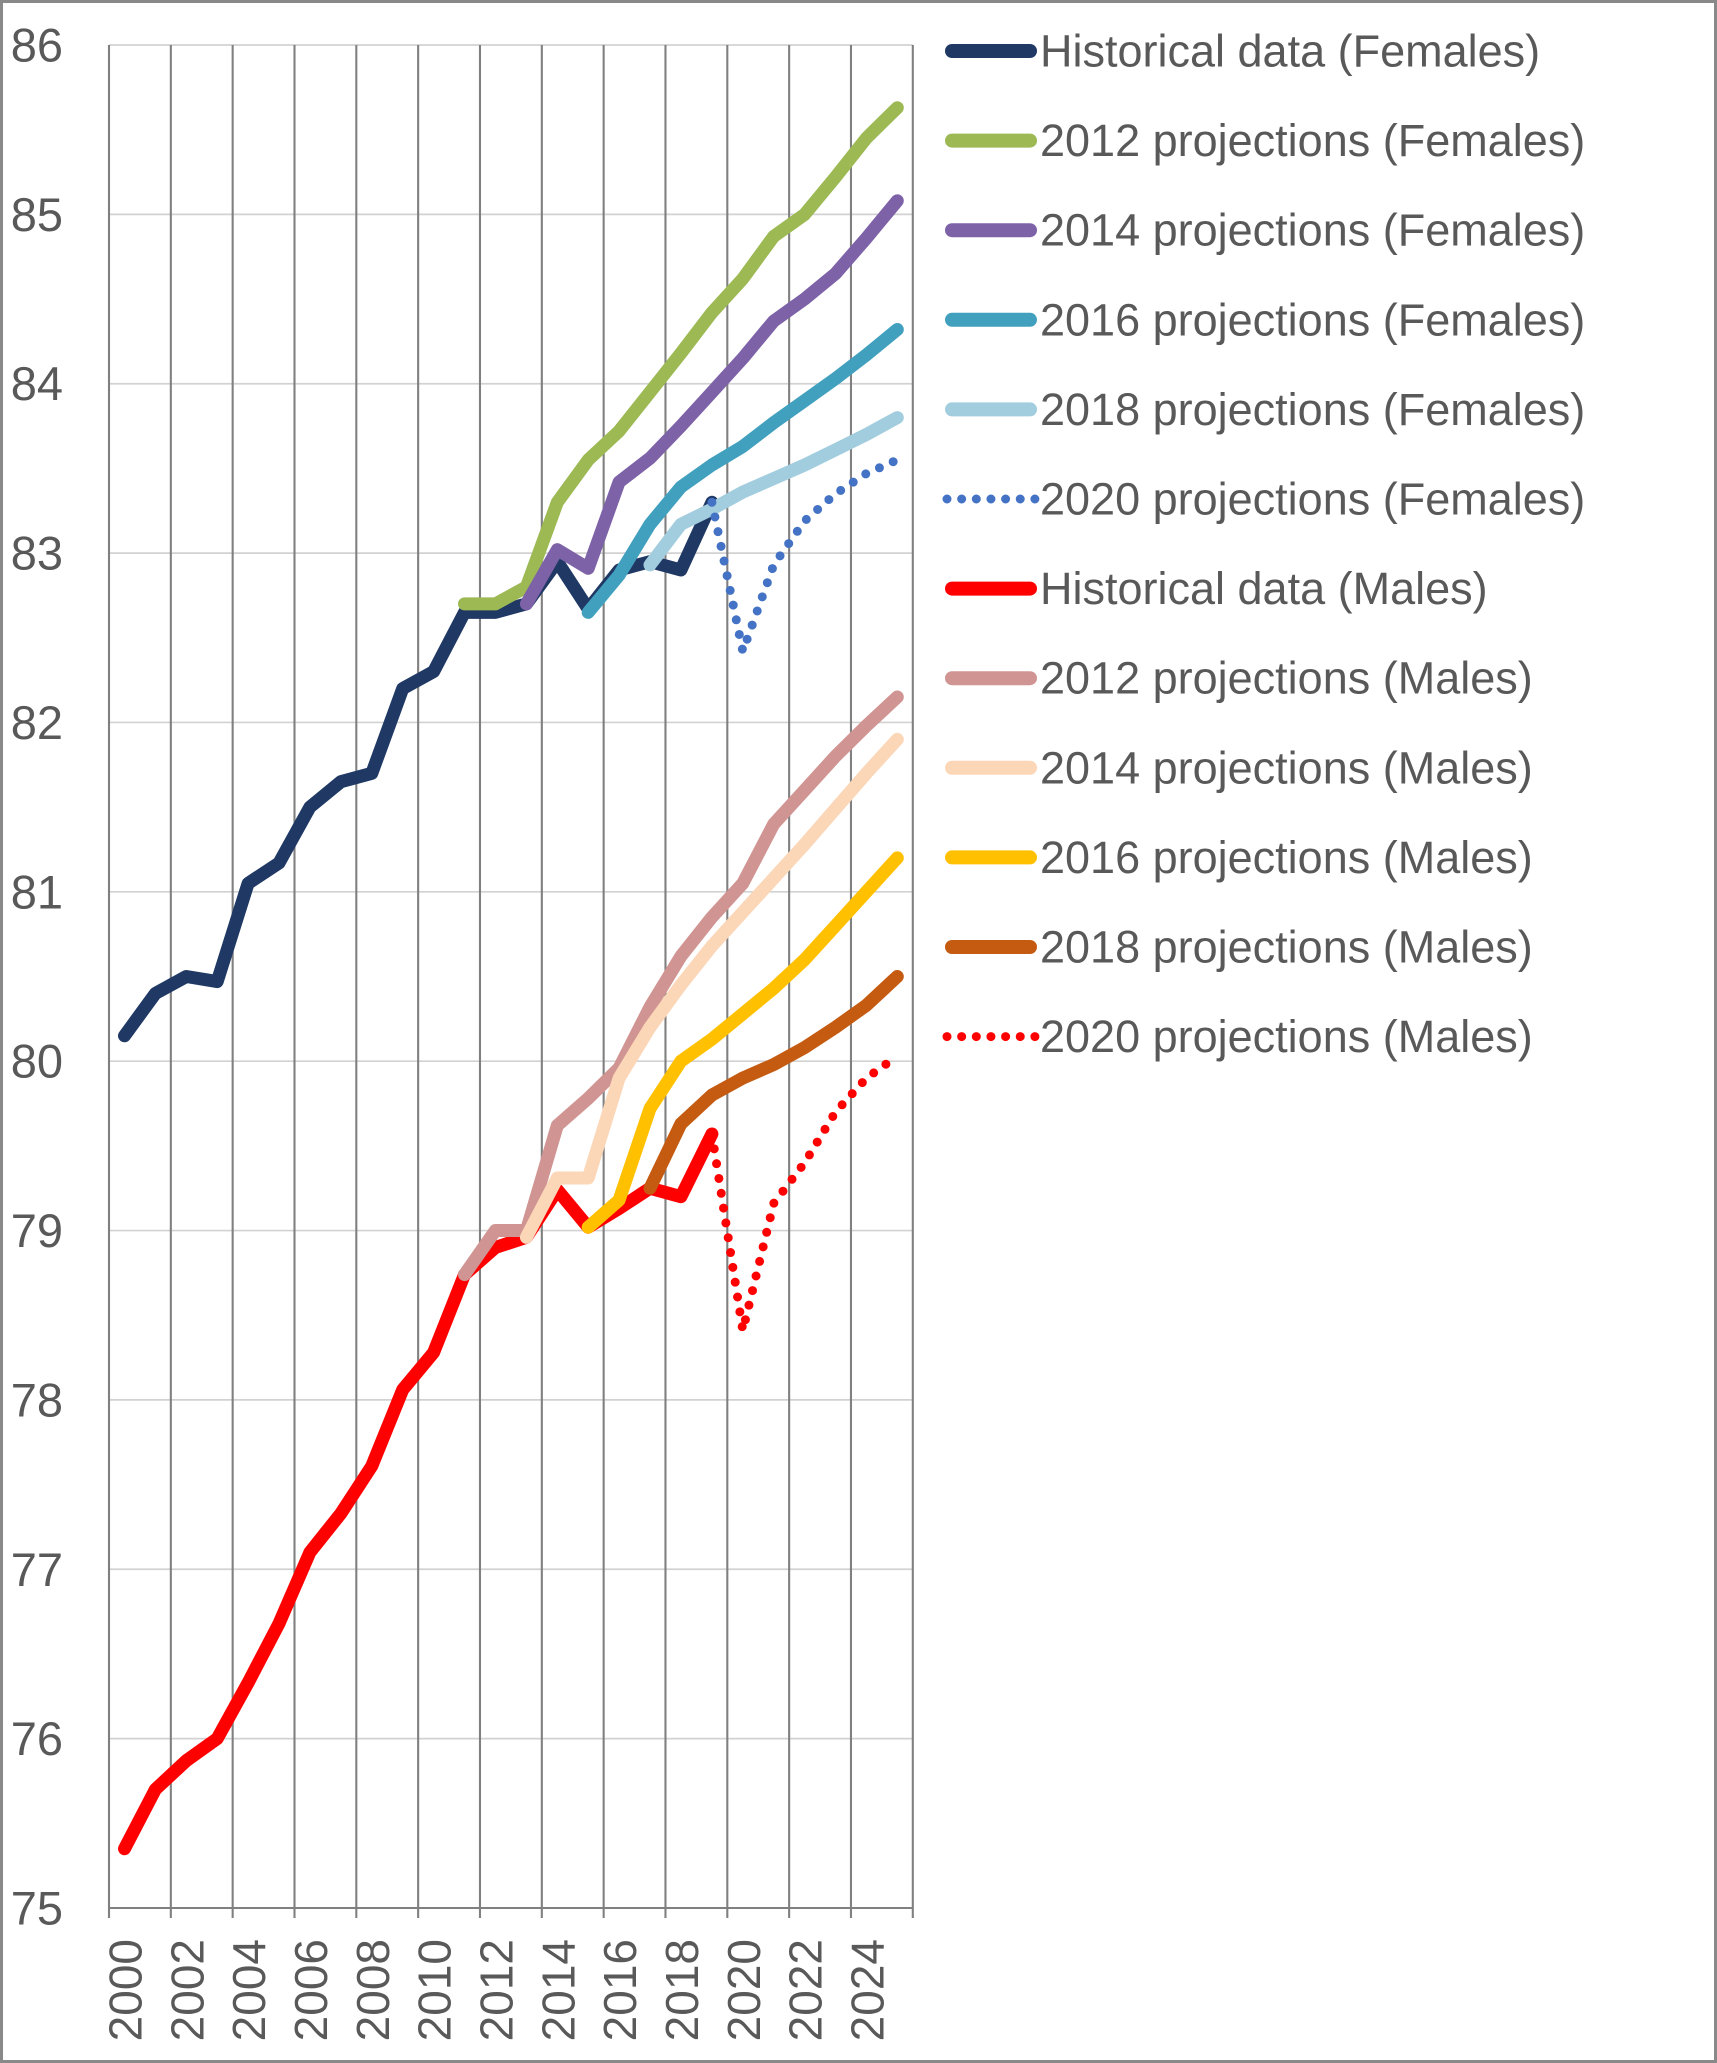  I want to click on svg-text: 2006, so click(311, 1990).